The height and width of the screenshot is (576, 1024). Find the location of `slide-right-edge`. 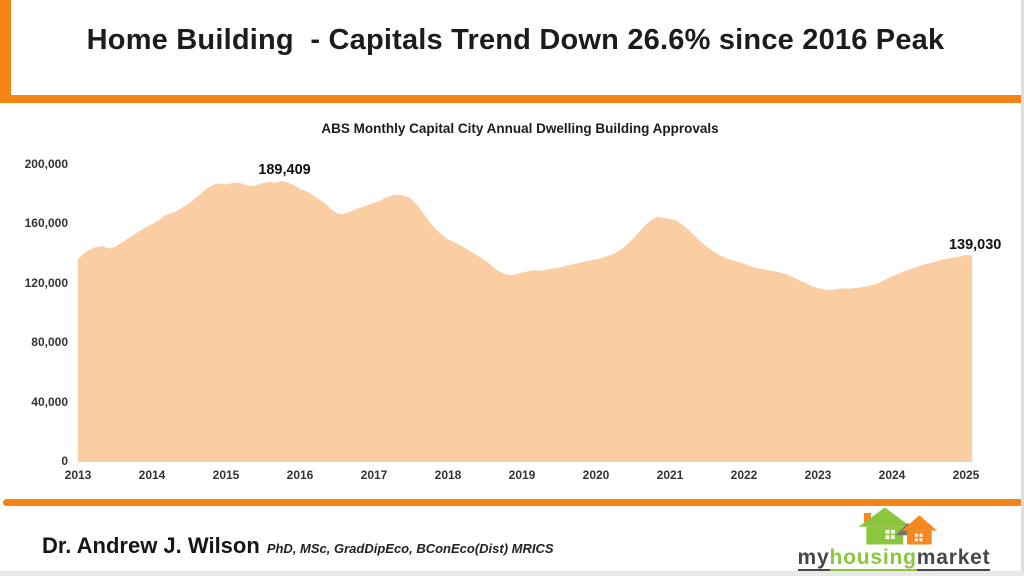

slide-right-edge is located at coordinates (1022, 288).